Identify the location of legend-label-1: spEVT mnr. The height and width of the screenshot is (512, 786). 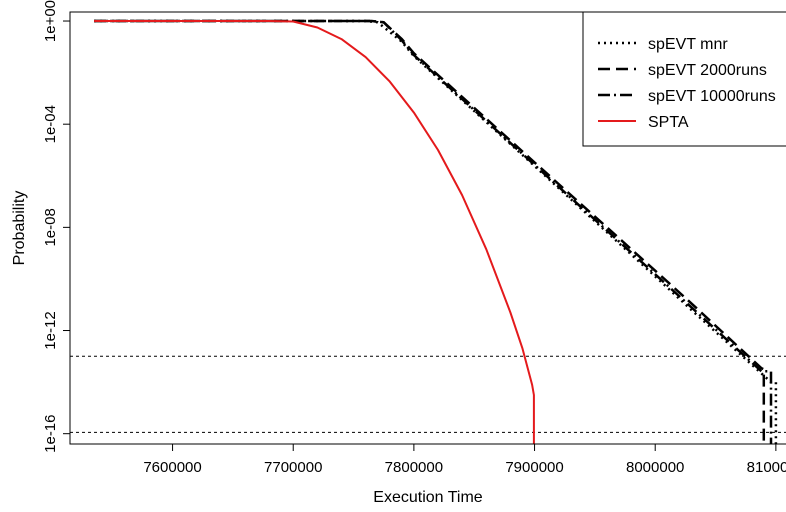
(688, 44).